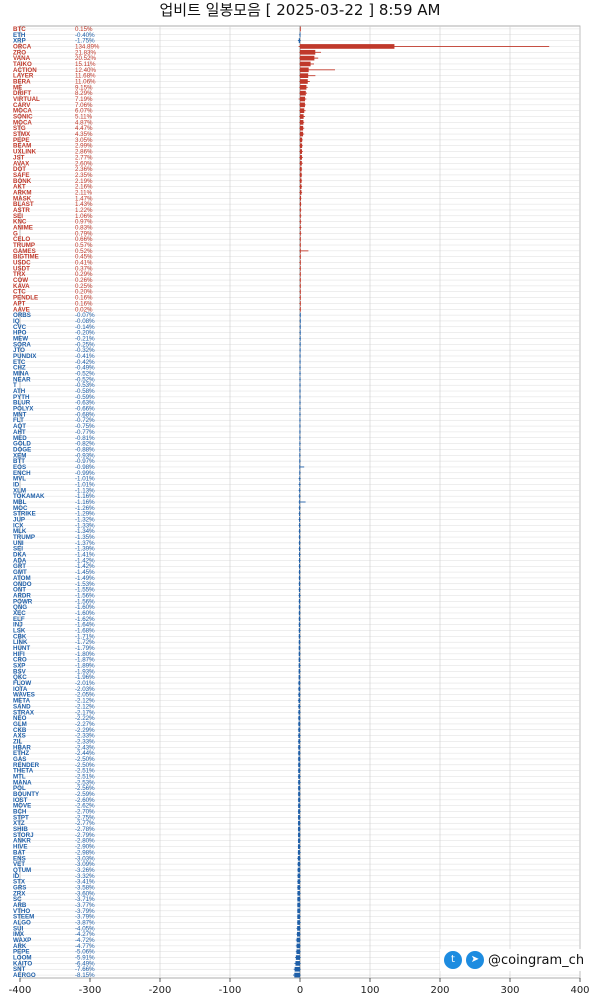 Image resolution: width=600 pixels, height=1000 pixels. What do you see at coordinates (19, 654) in the screenshot?
I see `row-name: HIFI` at bounding box center [19, 654].